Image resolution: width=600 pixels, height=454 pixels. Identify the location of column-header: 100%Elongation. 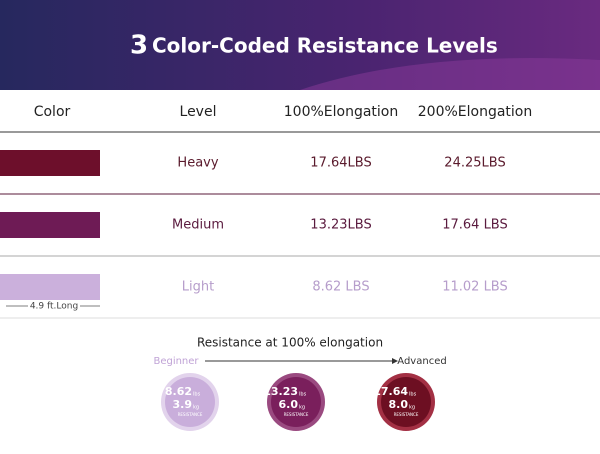
(341, 112).